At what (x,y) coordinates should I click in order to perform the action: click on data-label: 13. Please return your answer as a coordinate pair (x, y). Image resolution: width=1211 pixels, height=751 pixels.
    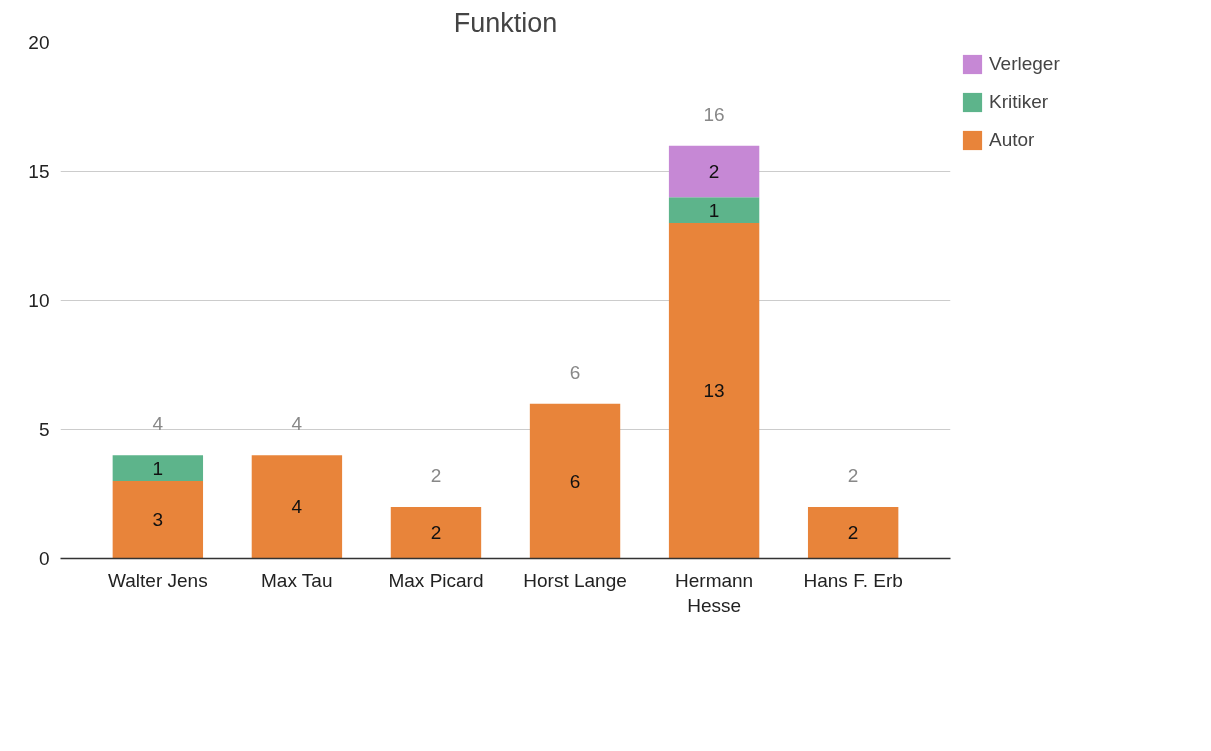
    Looking at the image, I should click on (714, 391).